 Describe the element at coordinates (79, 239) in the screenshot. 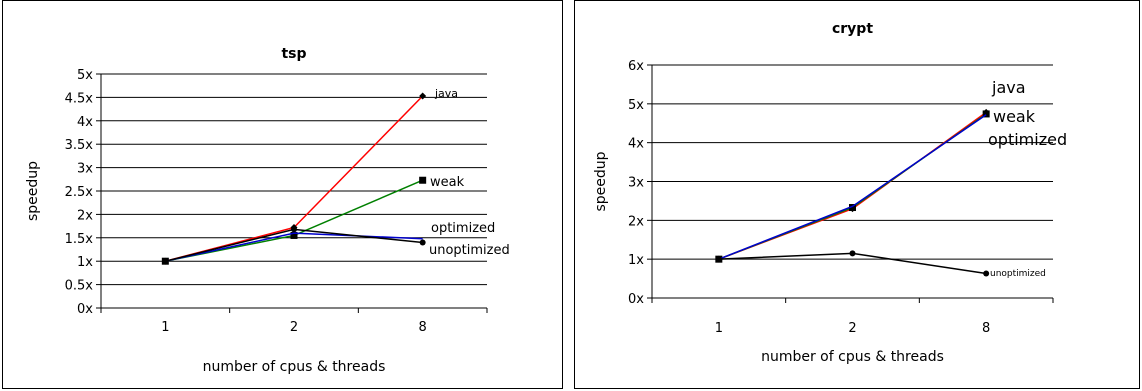

I see `y-tick-label: 1.5x` at that location.